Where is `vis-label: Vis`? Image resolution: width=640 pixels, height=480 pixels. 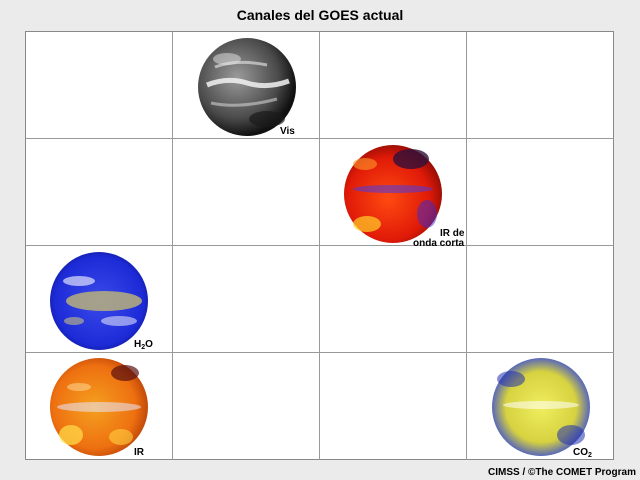 vis-label: Vis is located at coordinates (287, 131).